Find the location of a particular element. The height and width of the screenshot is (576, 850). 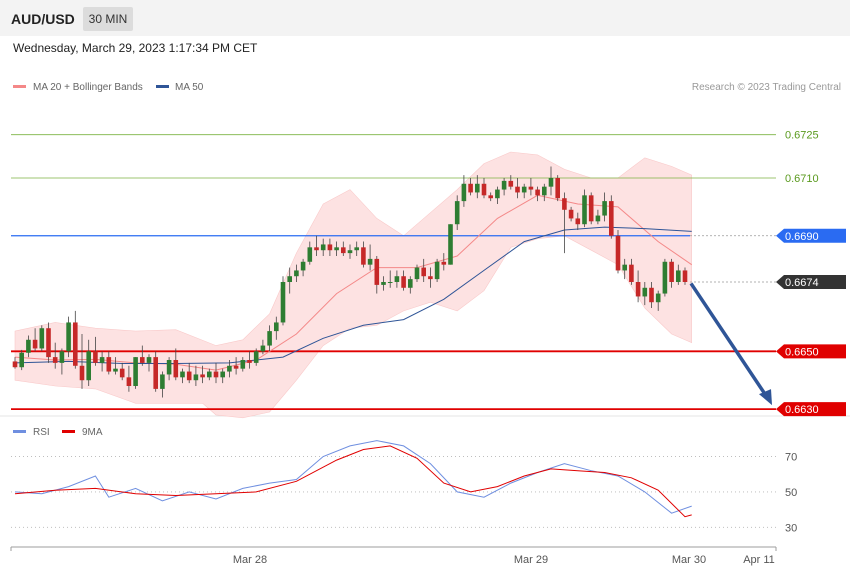

chart-header: AUD/USD 30 MIN is located at coordinates (425, 18).